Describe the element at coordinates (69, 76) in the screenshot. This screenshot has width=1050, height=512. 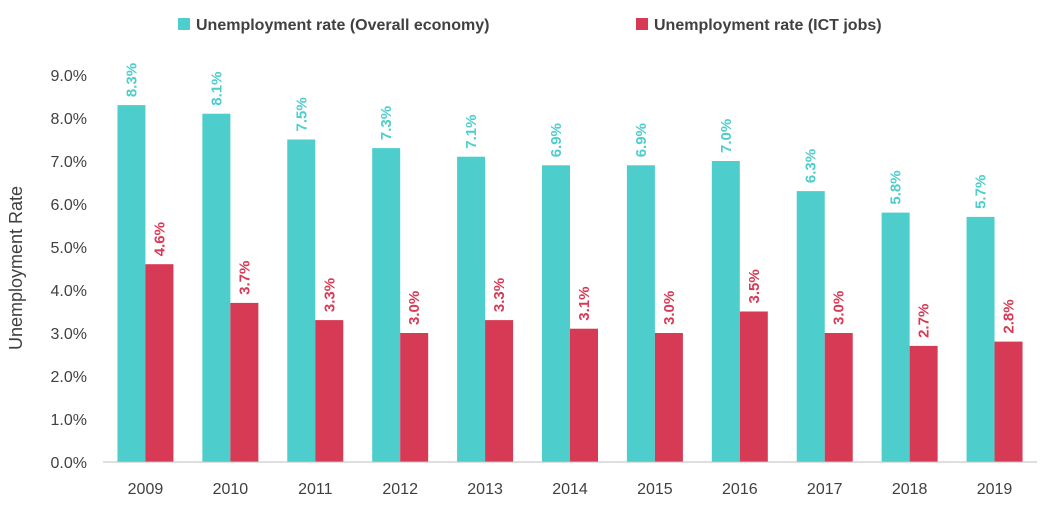
I see `y-tick-label: 9.0%` at that location.